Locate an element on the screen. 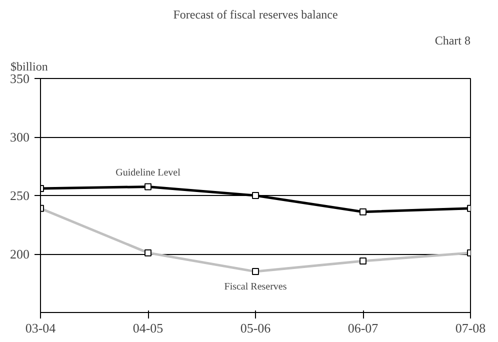 This screenshot has height=342, width=498. x-tick-label: 04-05 is located at coordinates (148, 328).